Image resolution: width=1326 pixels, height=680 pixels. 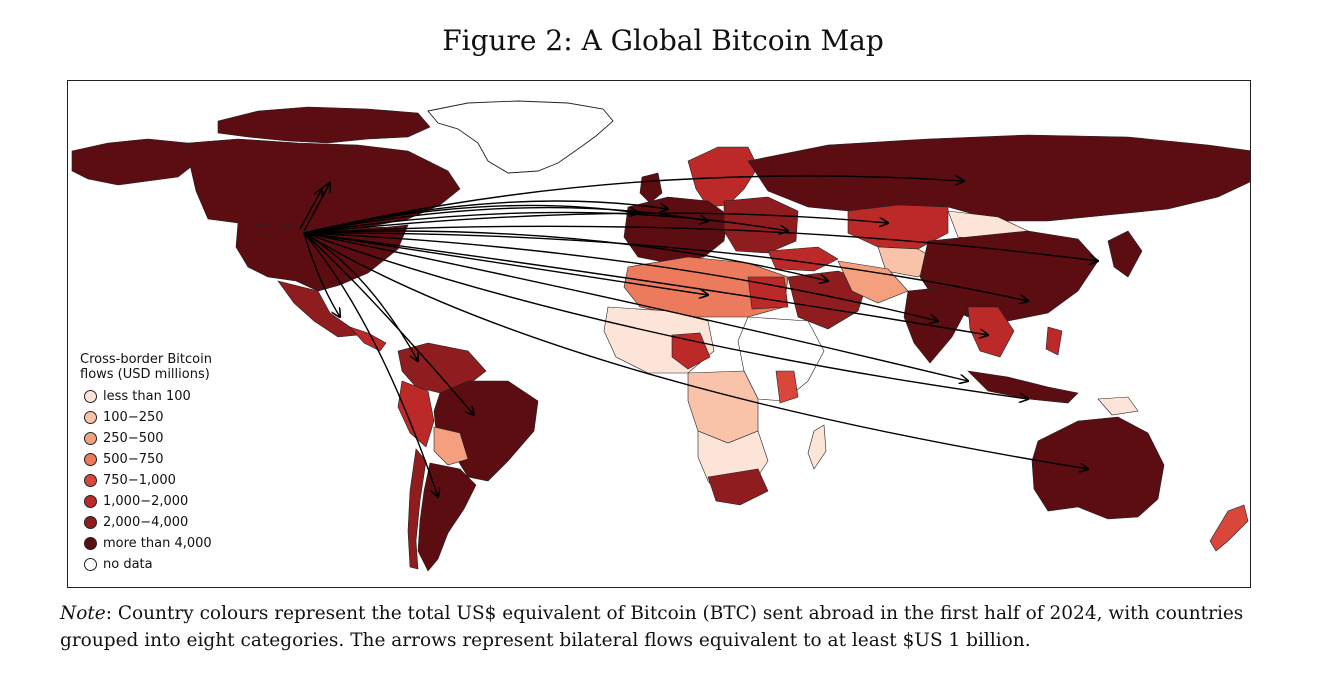 What do you see at coordinates (991, 332) in the screenshot?
I see `region-southeast-asia` at bounding box center [991, 332].